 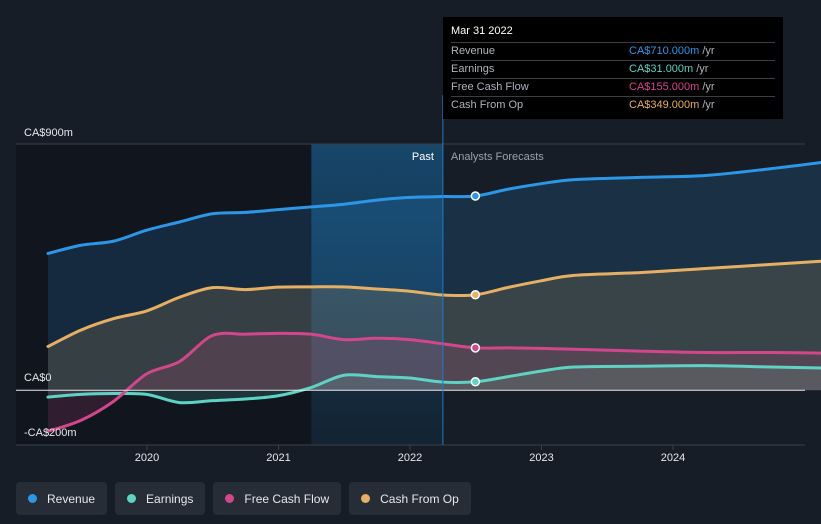 I want to click on x-tick-label: 2020, so click(x=147, y=458).